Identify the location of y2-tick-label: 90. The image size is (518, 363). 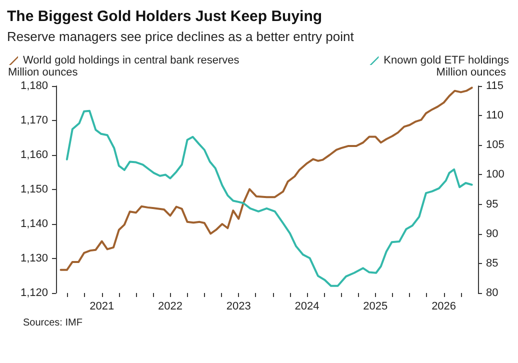
(492, 234).